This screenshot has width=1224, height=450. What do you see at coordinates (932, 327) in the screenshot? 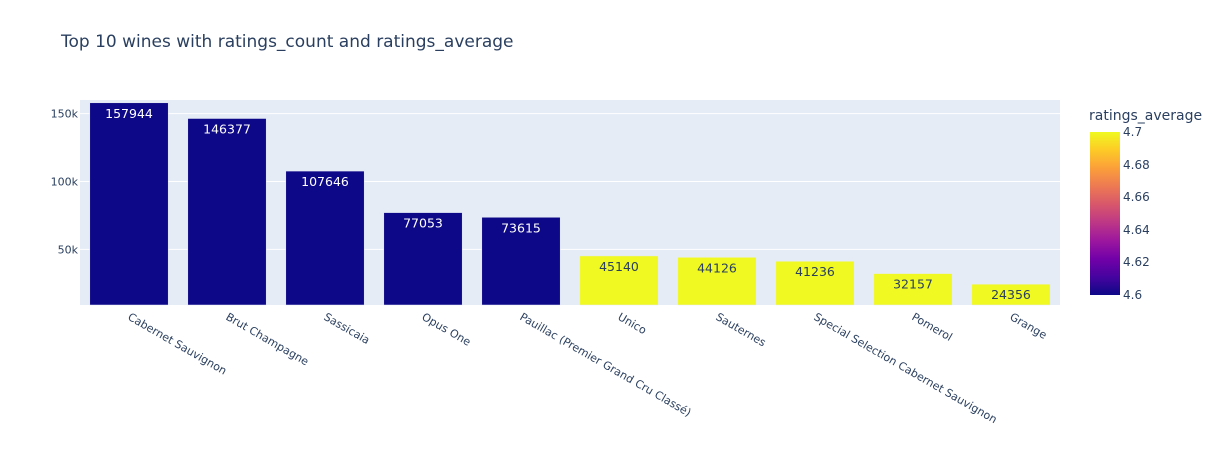
I see `x-tick-label: Pomerol` at bounding box center [932, 327].